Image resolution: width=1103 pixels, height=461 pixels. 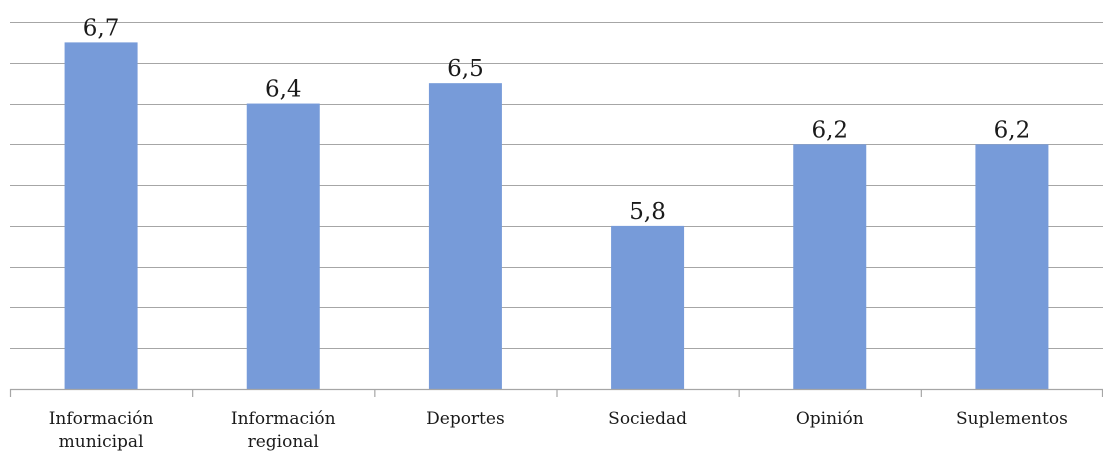 I want to click on data-label: 6,5, so click(x=465, y=69).